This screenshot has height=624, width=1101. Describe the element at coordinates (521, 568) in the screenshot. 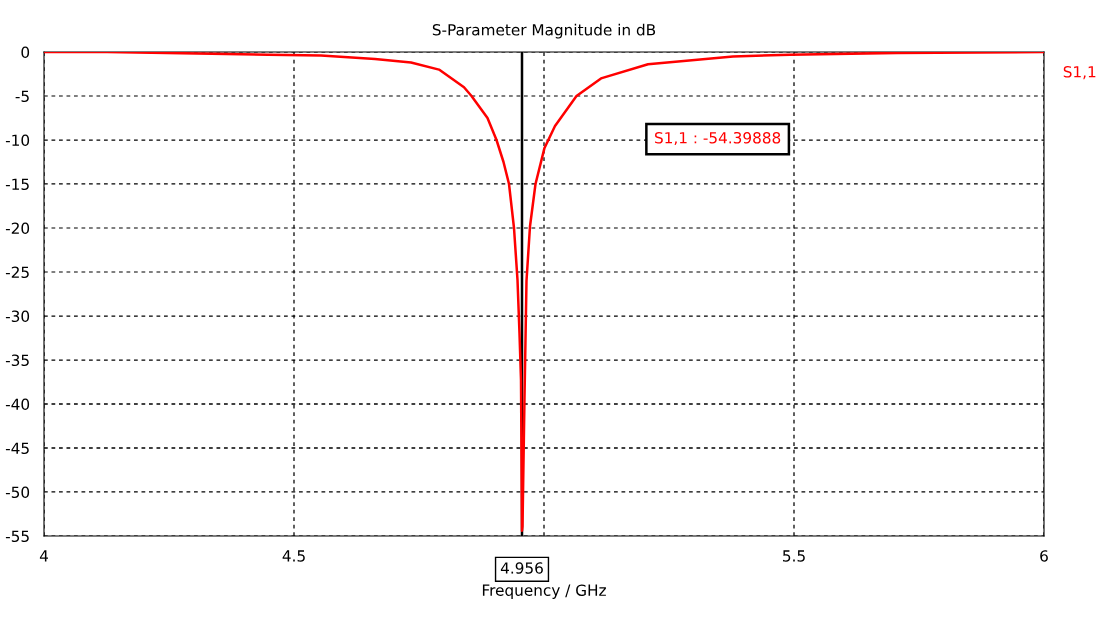

I see `ref-line-label: 4.956` at that location.